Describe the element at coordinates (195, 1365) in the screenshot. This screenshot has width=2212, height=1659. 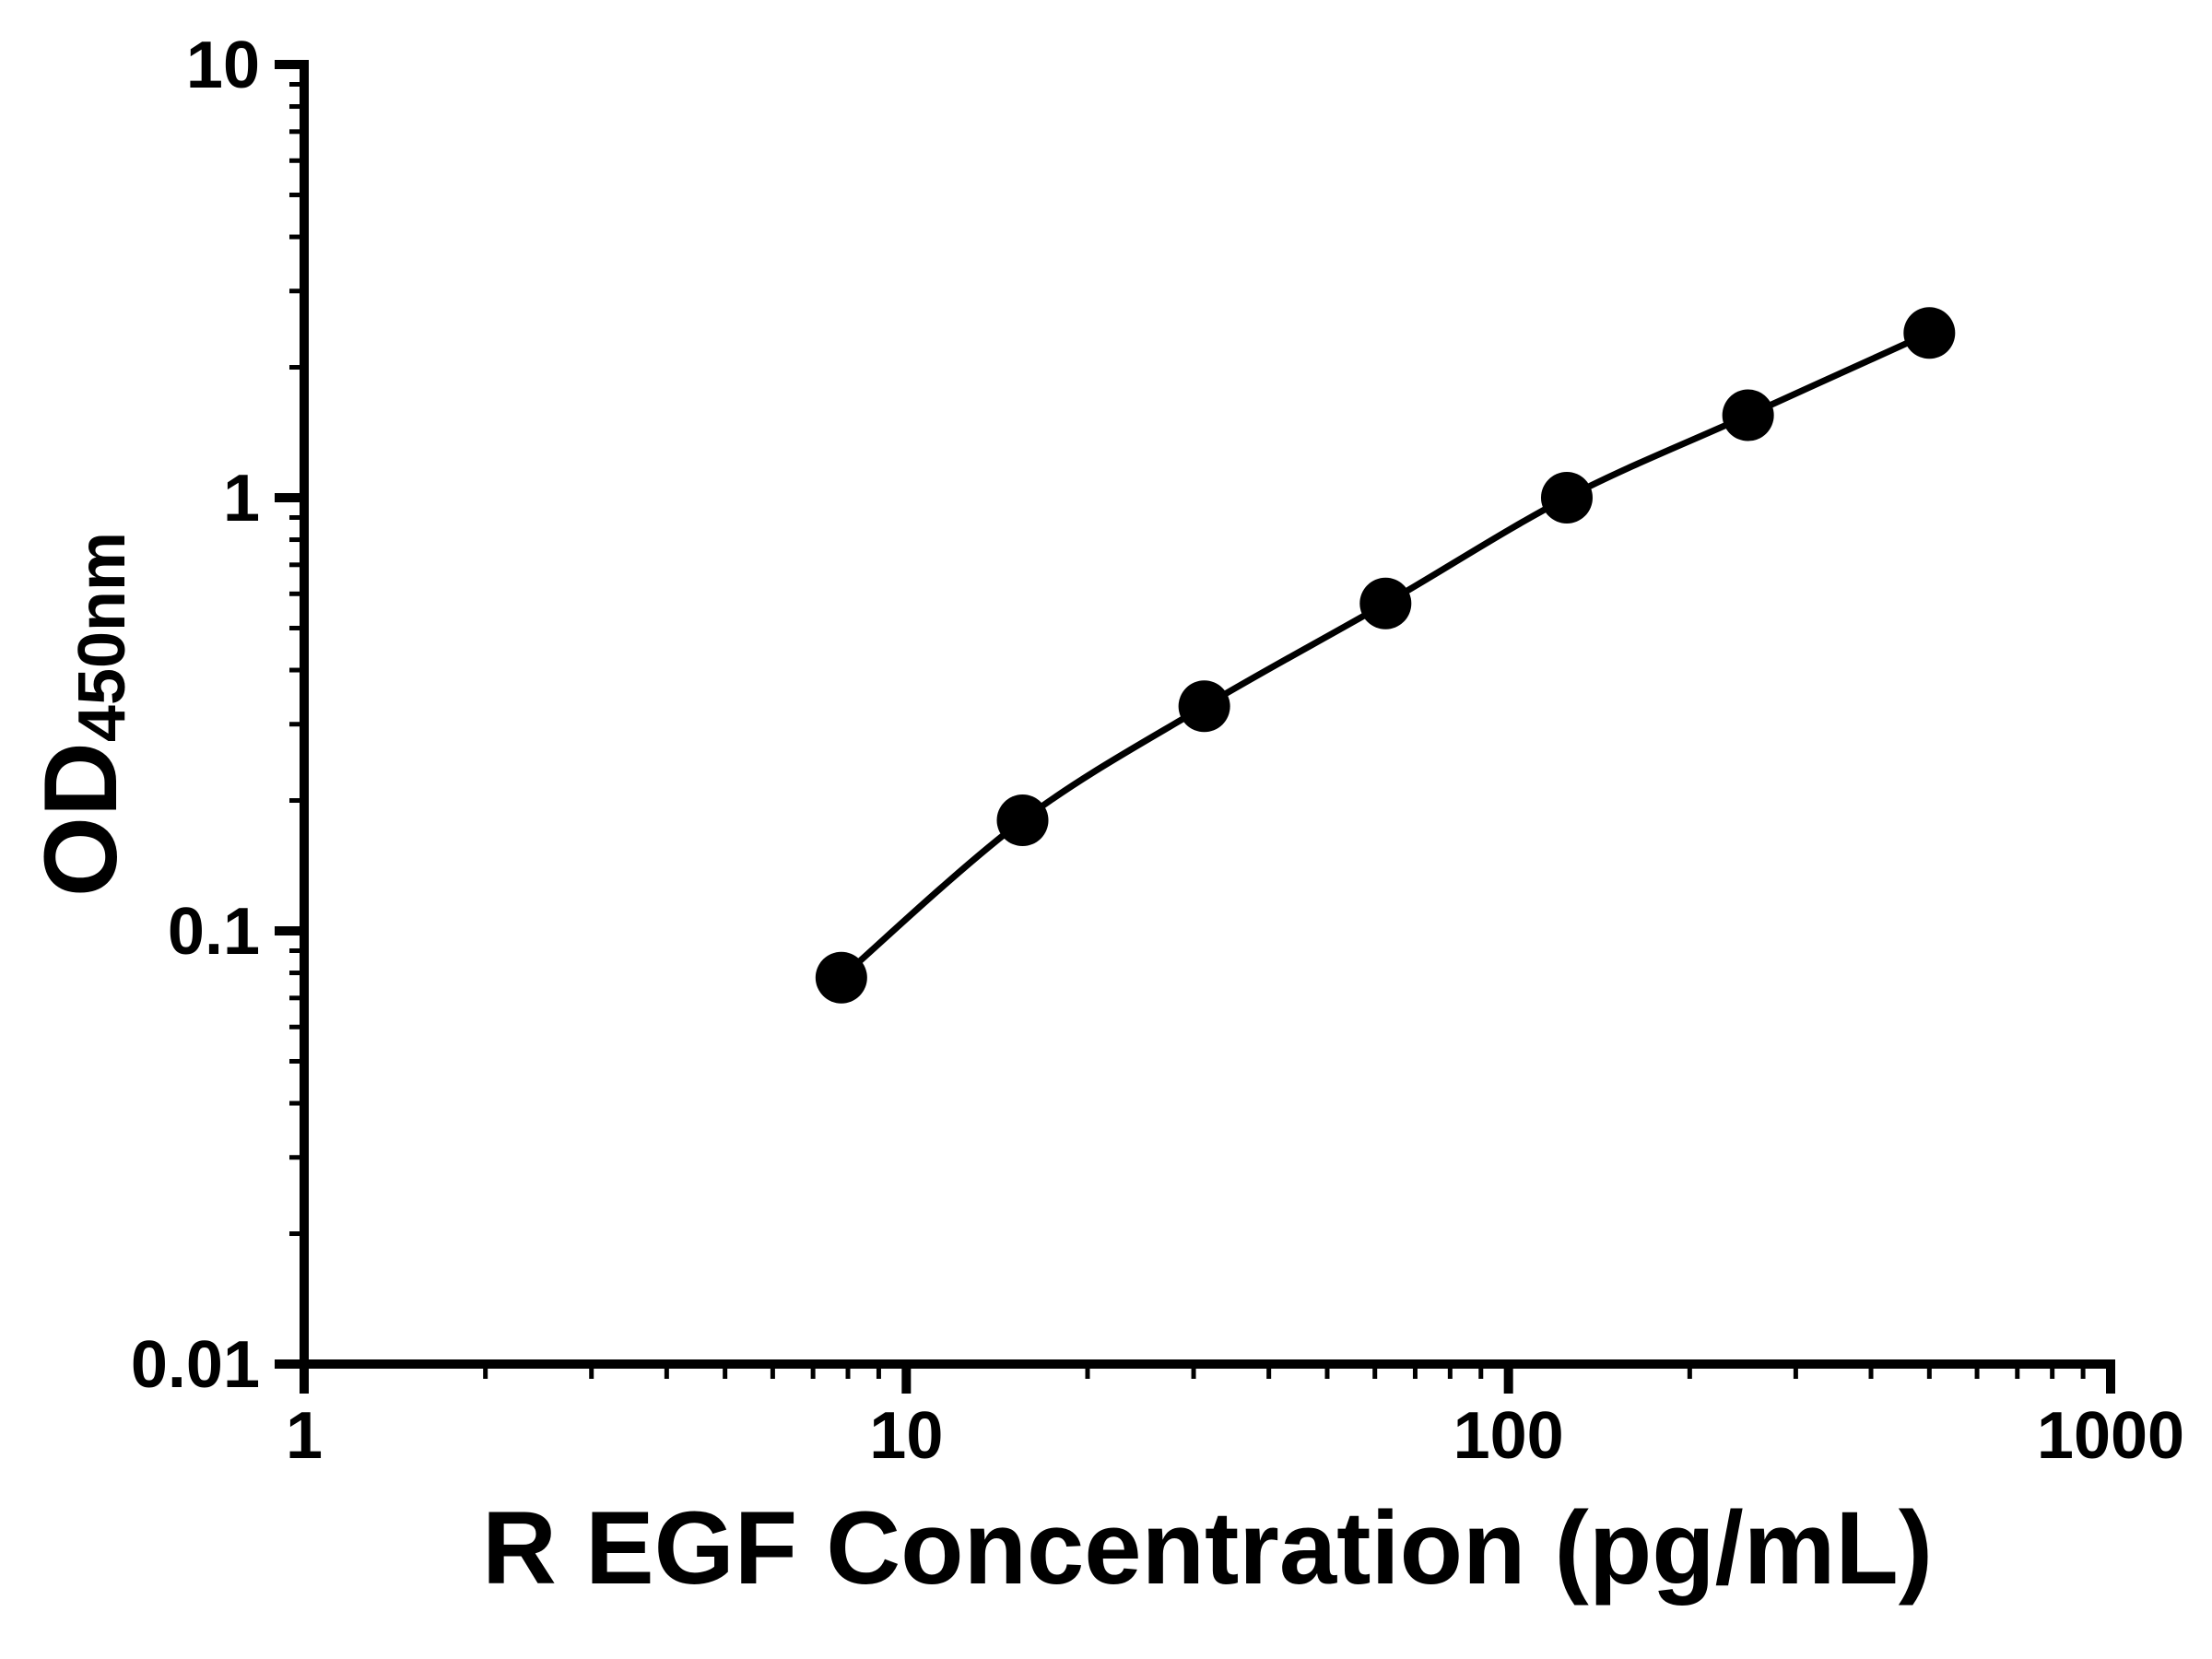
I see `y-tick-label: 0.01` at that location.